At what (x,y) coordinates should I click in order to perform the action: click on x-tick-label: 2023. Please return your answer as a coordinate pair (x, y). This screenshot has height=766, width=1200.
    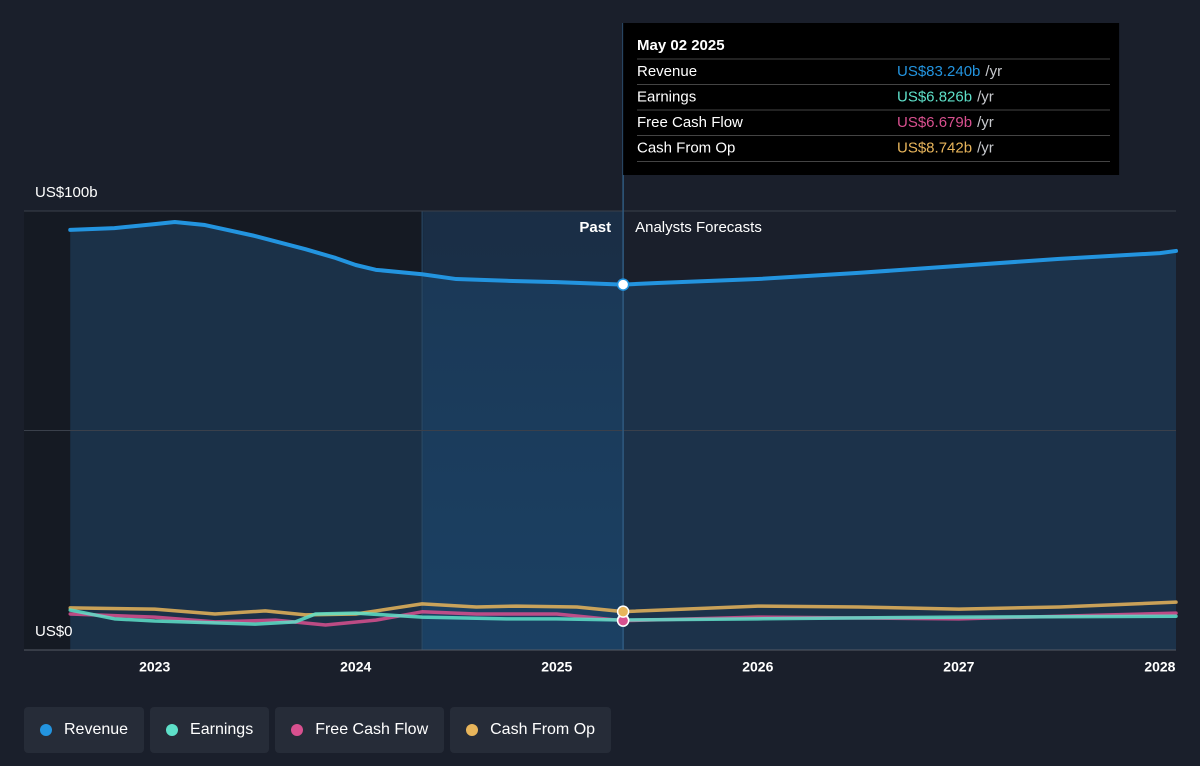
    Looking at the image, I should click on (154, 667).